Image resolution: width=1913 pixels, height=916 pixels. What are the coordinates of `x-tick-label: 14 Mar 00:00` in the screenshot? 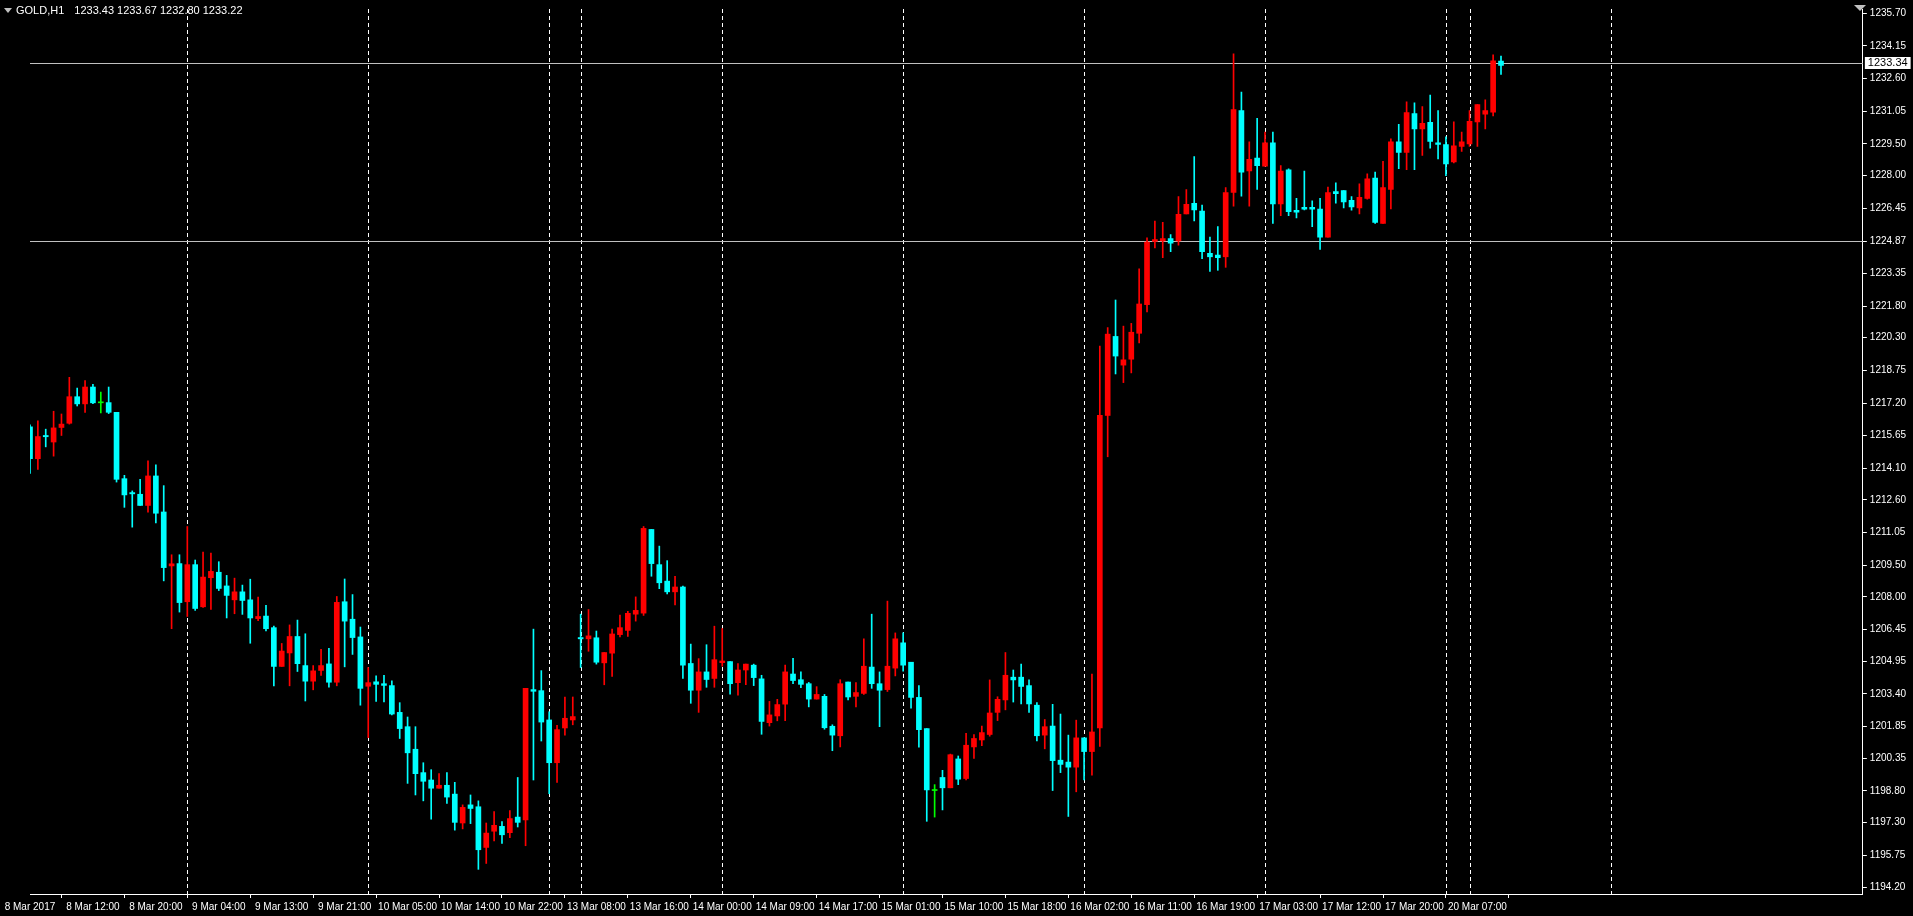 It's located at (722, 906).